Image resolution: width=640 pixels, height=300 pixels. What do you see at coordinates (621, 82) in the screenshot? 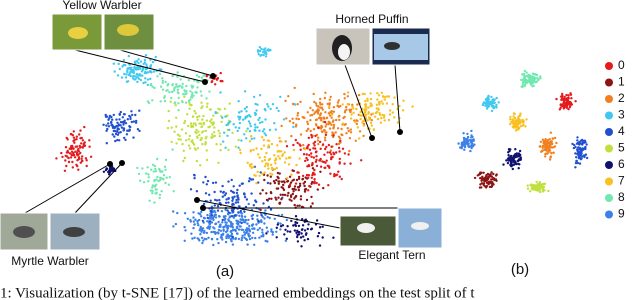
I see `legend-label: 1` at bounding box center [621, 82].